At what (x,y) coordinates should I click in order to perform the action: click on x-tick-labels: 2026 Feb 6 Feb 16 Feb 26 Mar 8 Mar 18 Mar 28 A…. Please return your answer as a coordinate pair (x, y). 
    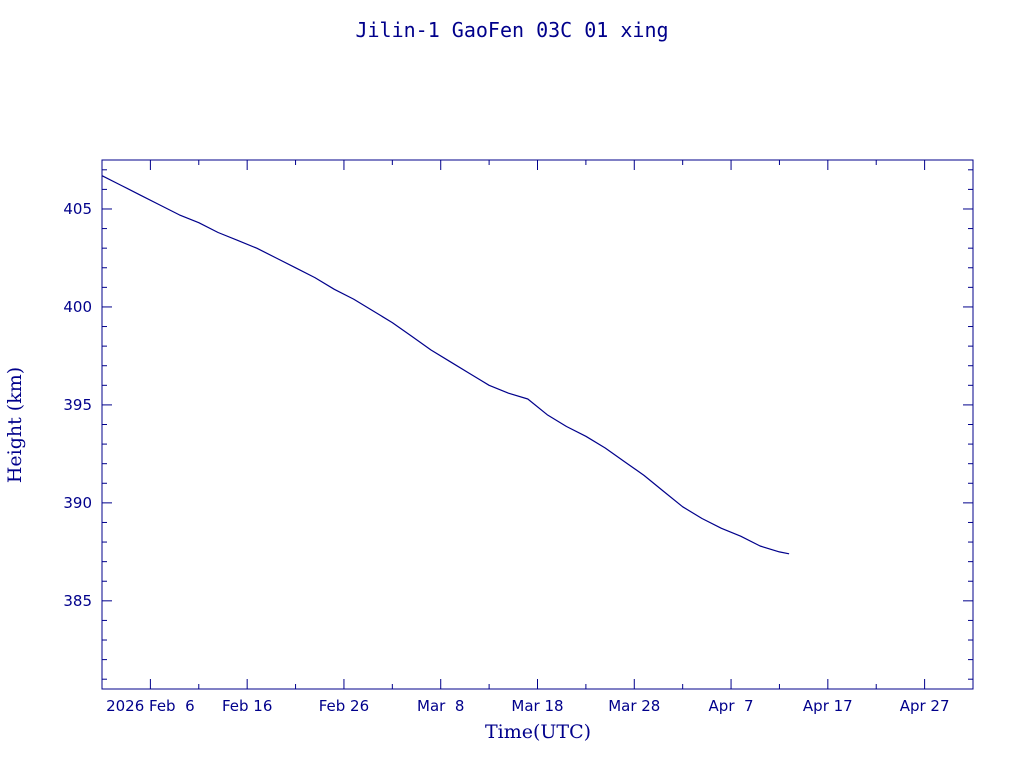
    Looking at the image, I should click on (527, 706).